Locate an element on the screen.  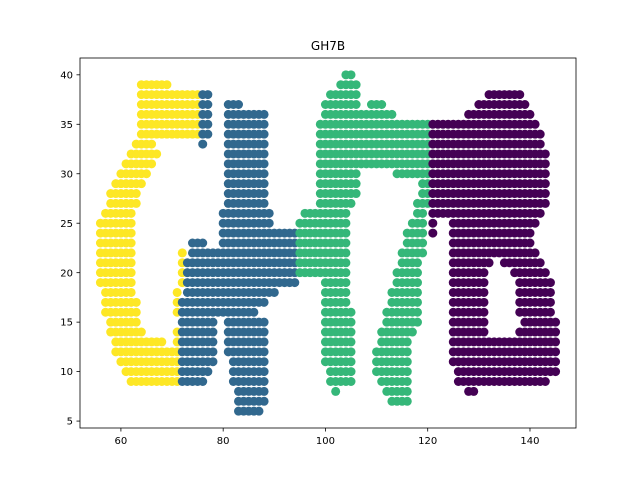
y-tick-label: 40 is located at coordinates (66, 75).